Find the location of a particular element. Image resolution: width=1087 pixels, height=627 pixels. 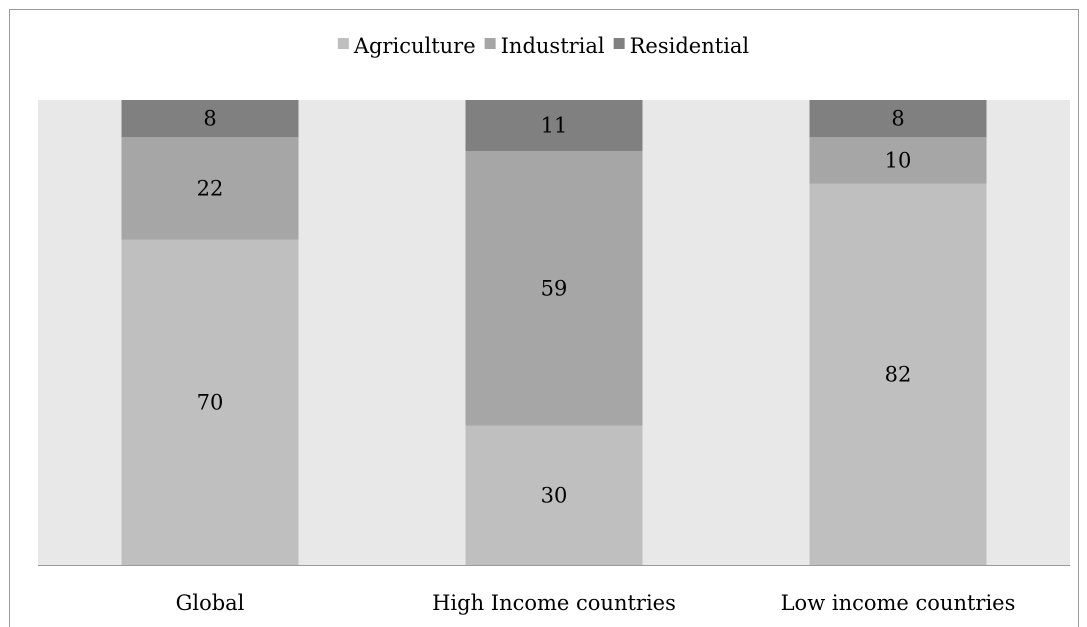

data-label-high-income-countries-residential: 11 is located at coordinates (554, 126).